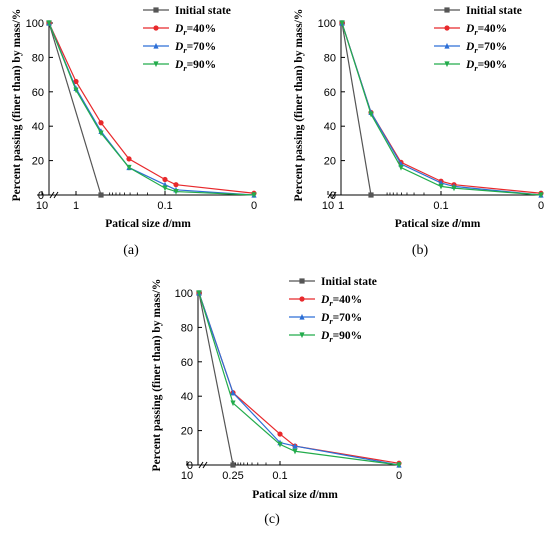 Image resolution: width=550 pixels, height=533 pixels. What do you see at coordinates (38, 58) in the screenshot?
I see `chart-a-ytick-label-4: 80` at bounding box center [38, 58].